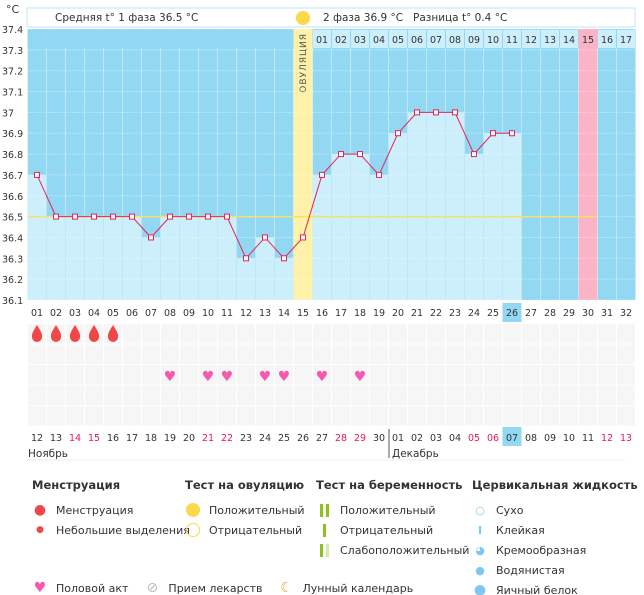  I want to click on faint-line-icon, so click(324, 550).